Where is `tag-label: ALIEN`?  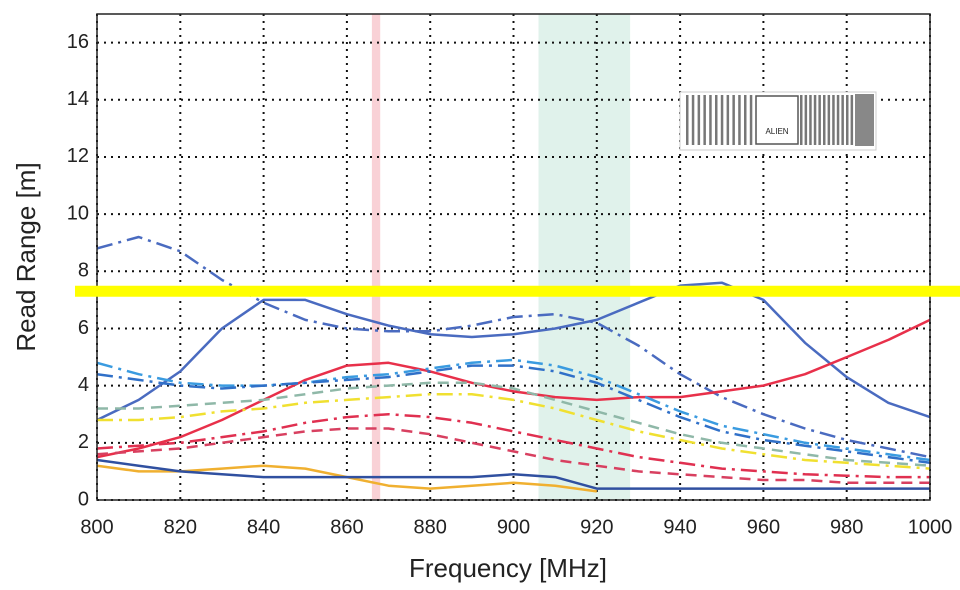
tag-label: ALIEN is located at coordinates (776, 131).